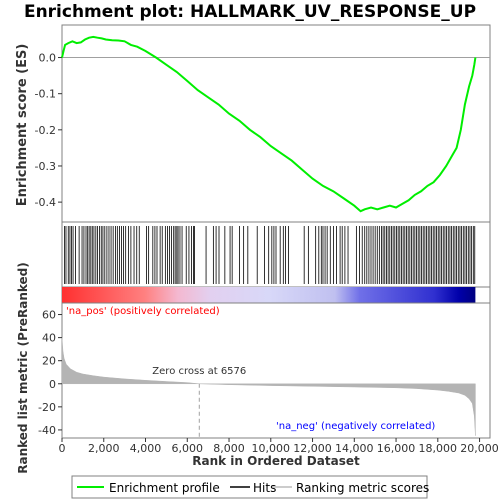 The width and height of the screenshot is (500, 504). What do you see at coordinates (49, 338) in the screenshot?
I see `metric-tick-label: 40` at bounding box center [49, 338].